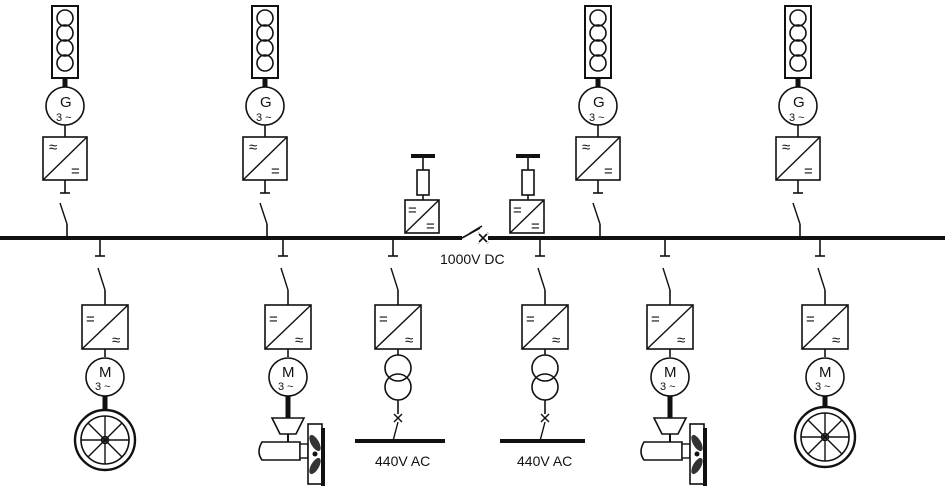  I want to click on dc-converter-tower-left: = =, so click(422, 194).